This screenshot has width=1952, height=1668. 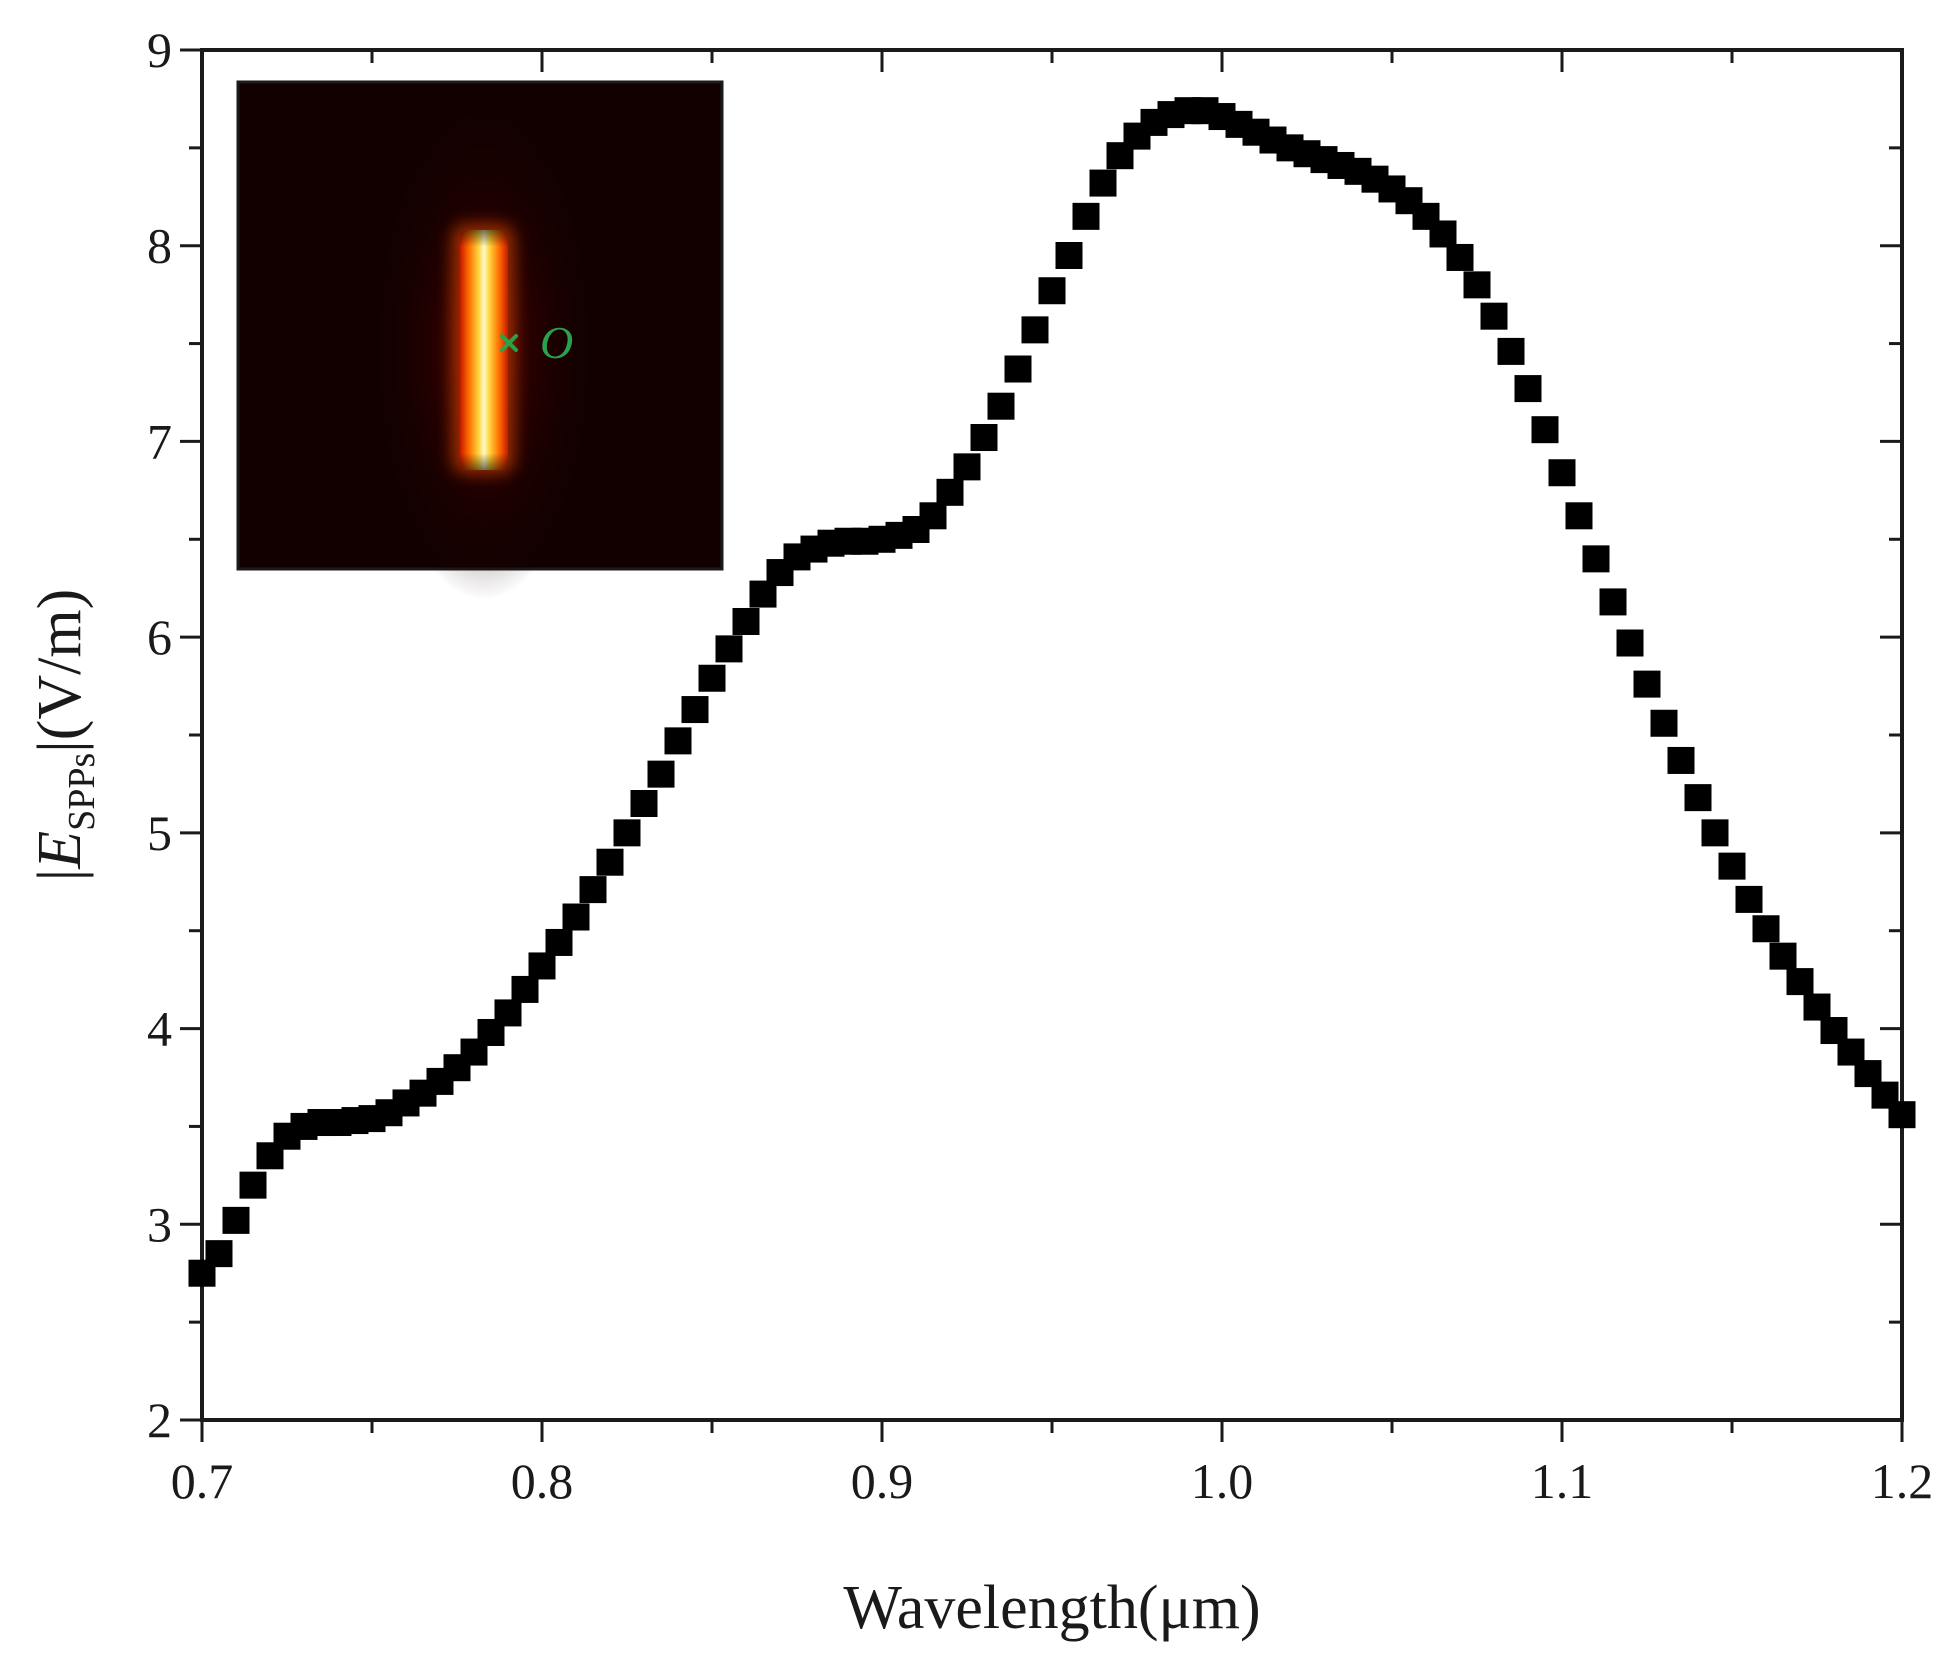 I want to click on x-axis-tick-labels: 0.7 0.8 0.9 1.0 1.1 1.2, so click(x=1052, y=1481).